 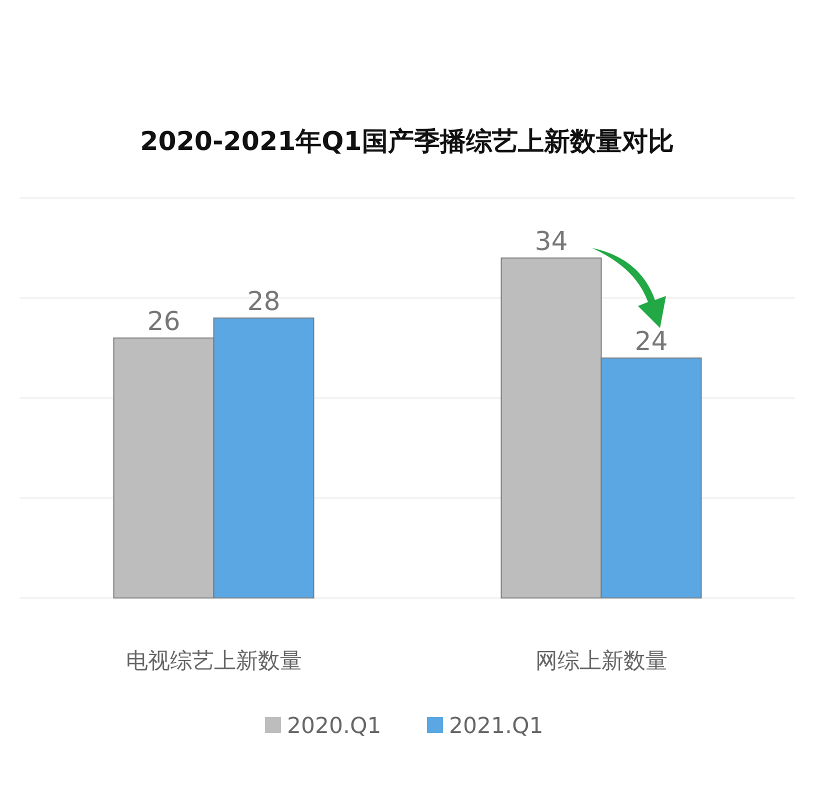 I want to click on data-label: 26, so click(x=163, y=322).